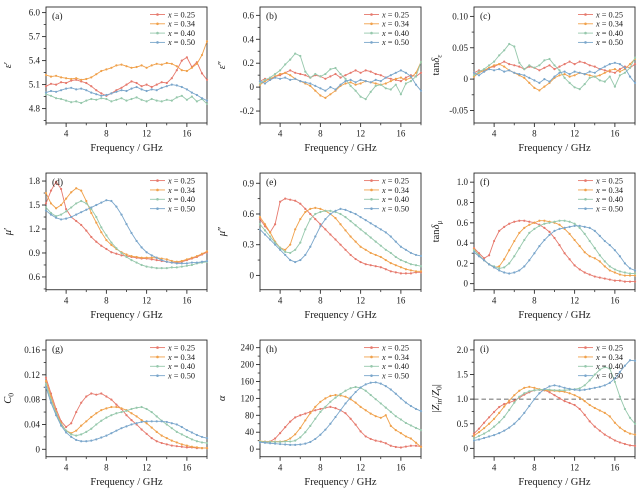 The width and height of the screenshot is (642, 500). I want to click on y-tick-label: 0.6, so click(249, 214).